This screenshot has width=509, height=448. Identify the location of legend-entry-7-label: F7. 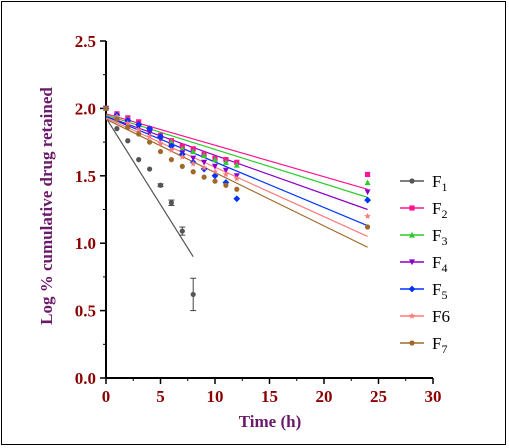
(439, 345).